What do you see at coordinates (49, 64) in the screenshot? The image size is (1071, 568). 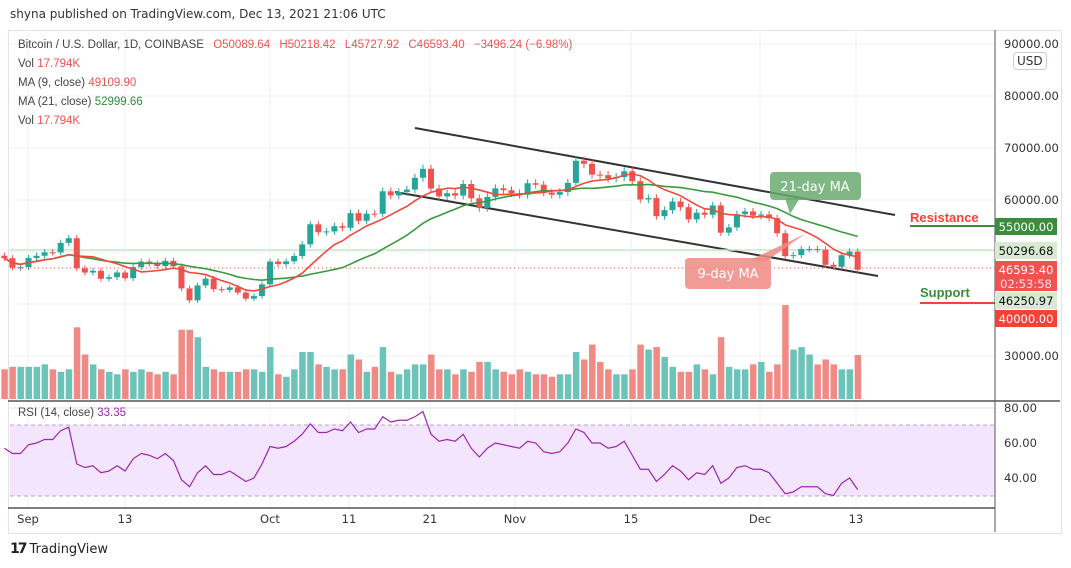 I see `vol-legend: Vol 17.794K` at bounding box center [49, 64].